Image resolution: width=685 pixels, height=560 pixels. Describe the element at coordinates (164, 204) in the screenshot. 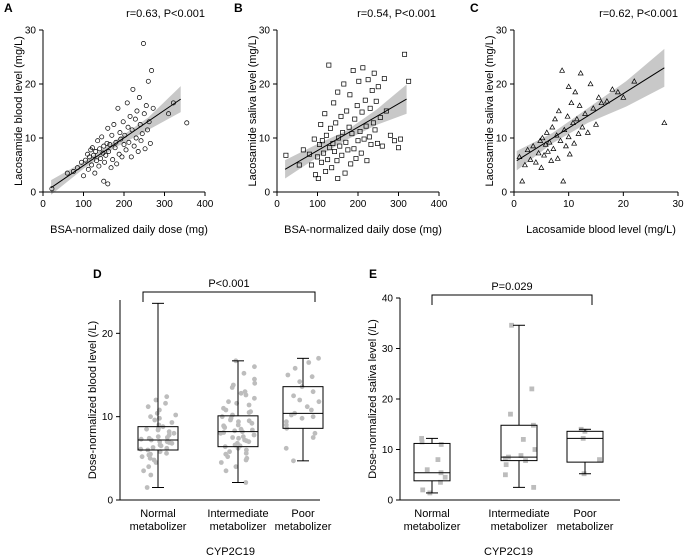

I see `x-tick-label: 300` at that location.